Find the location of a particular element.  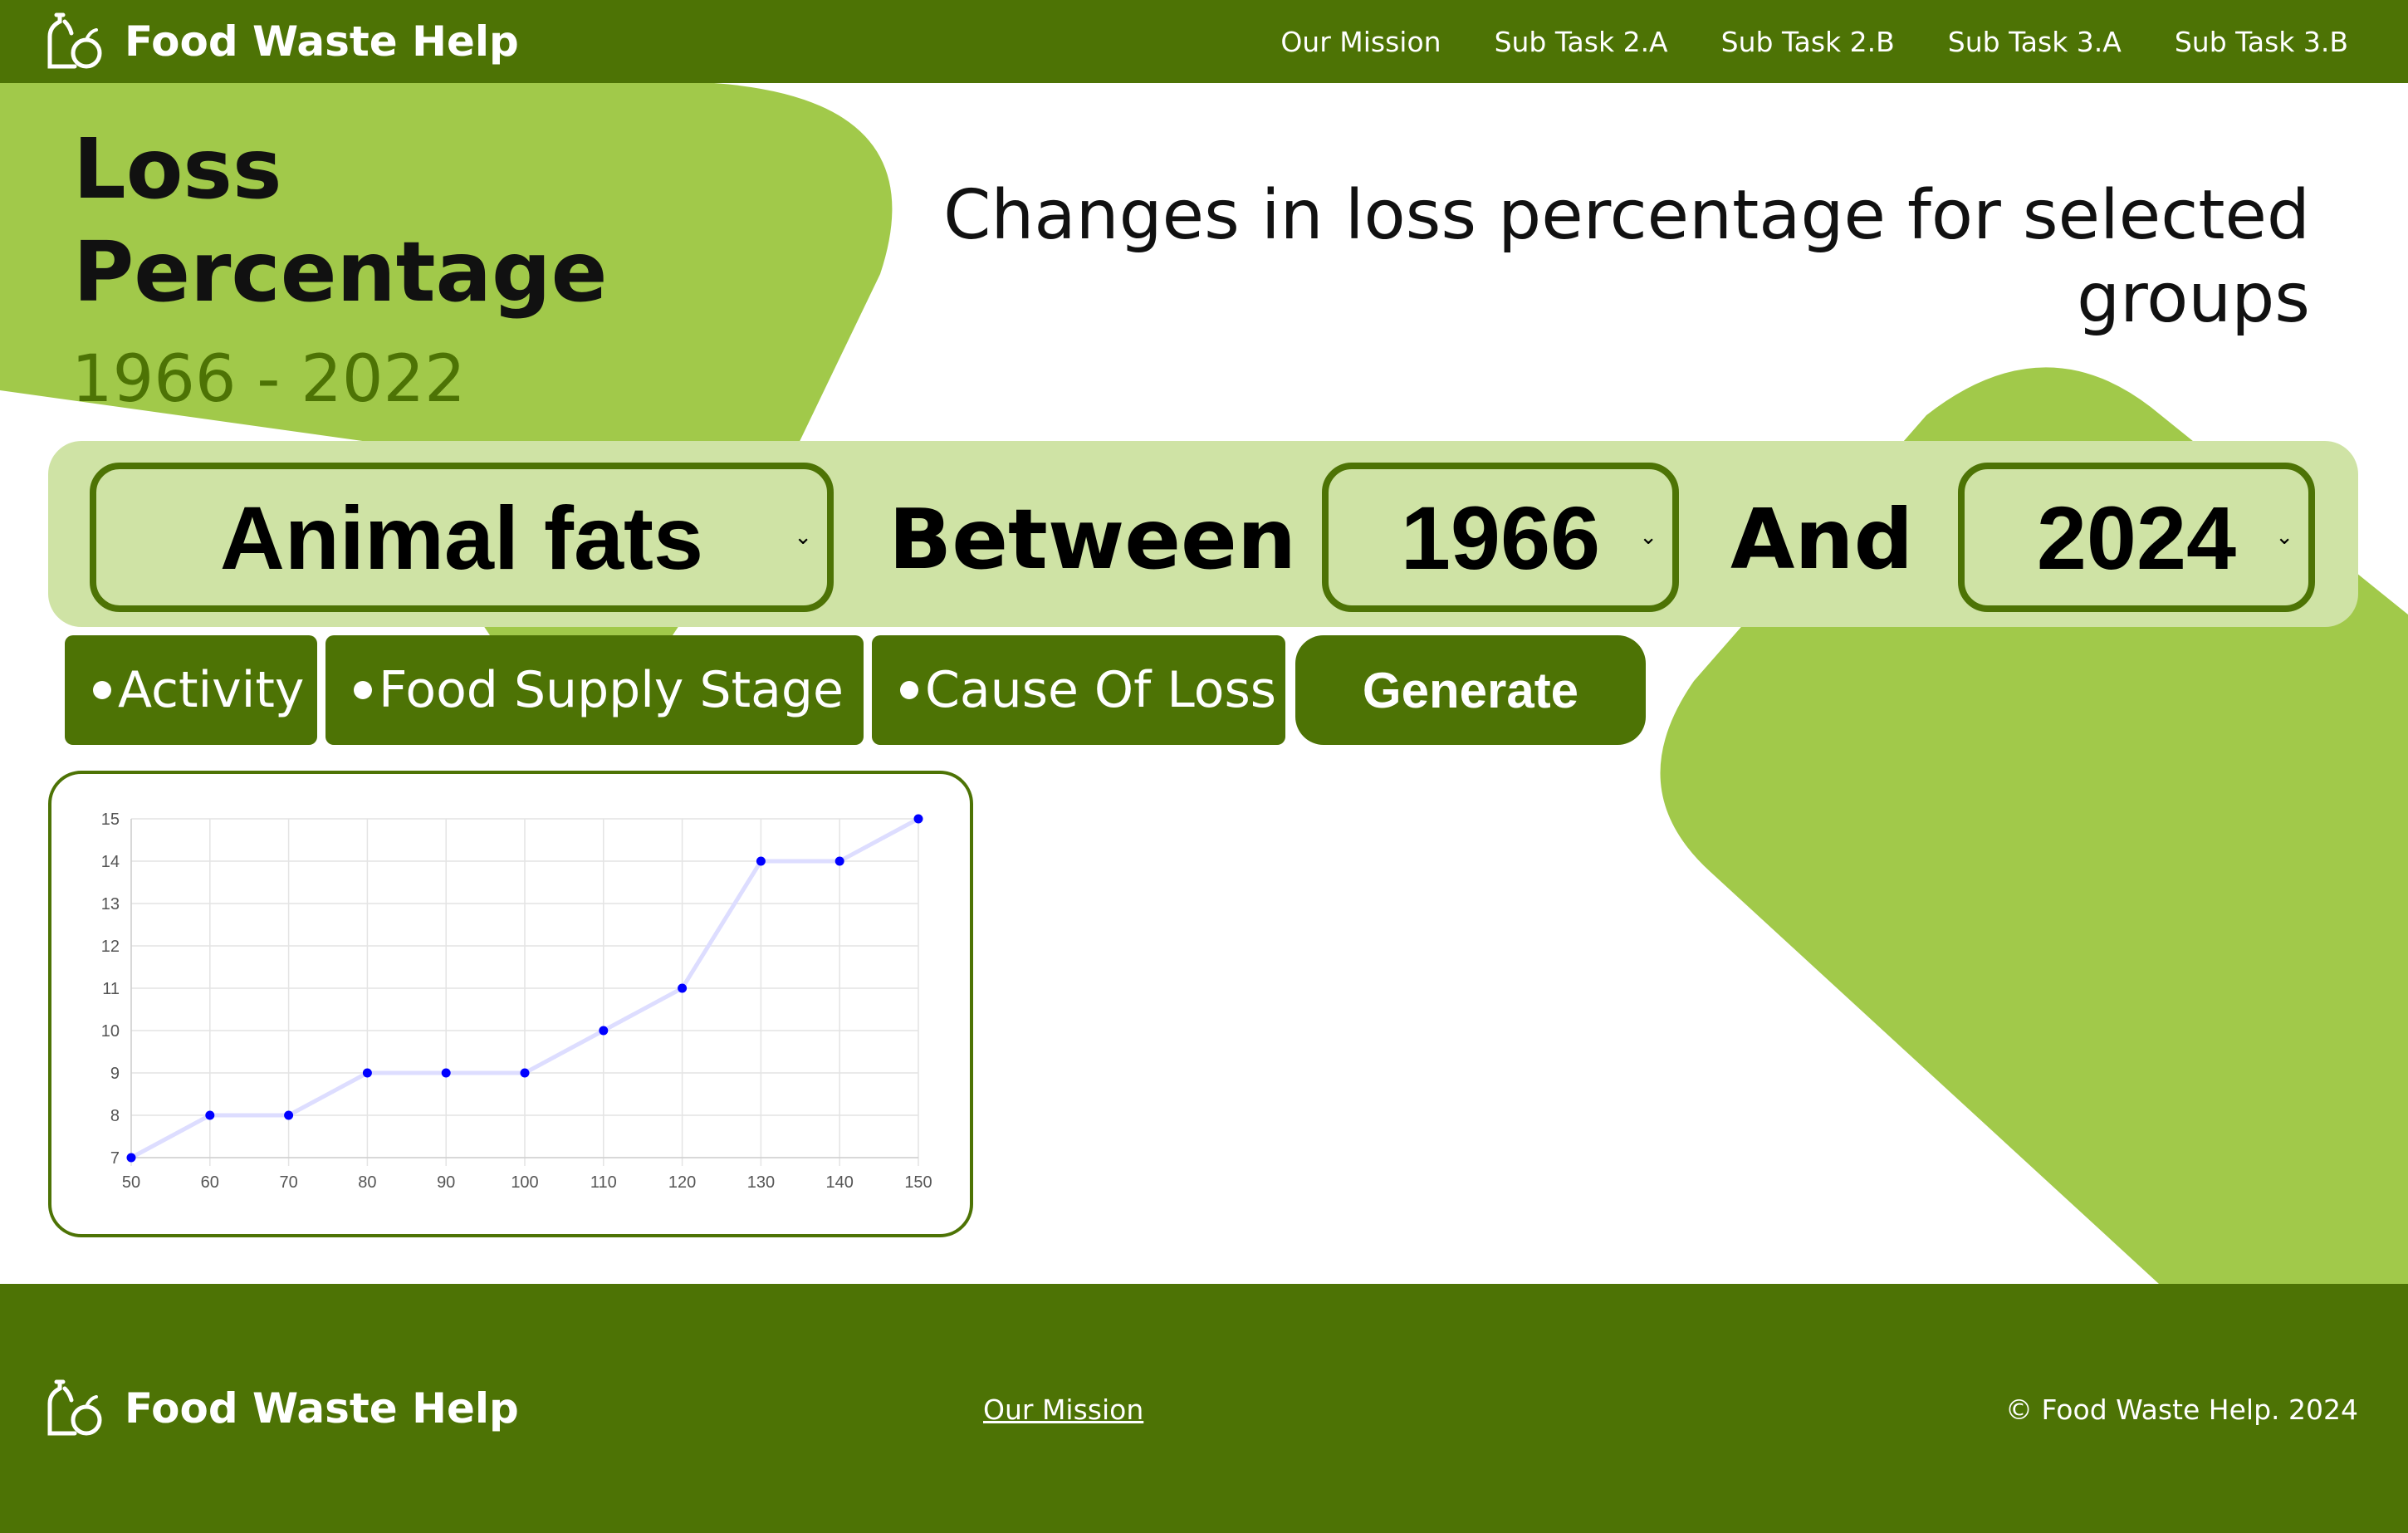

x-tick-label: 110 is located at coordinates (603, 1182).